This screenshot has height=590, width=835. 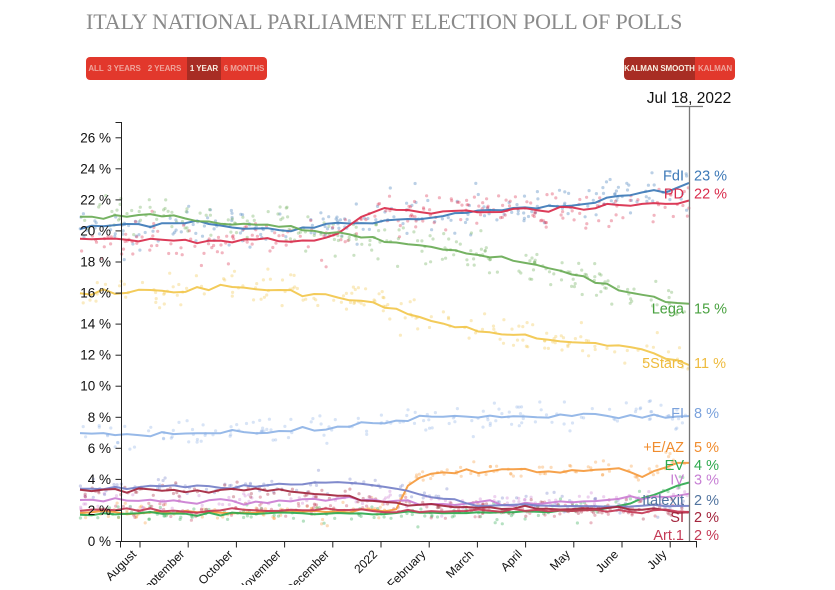 What do you see at coordinates (674, 195) in the screenshot?
I see `svg-text: PD` at bounding box center [674, 195].